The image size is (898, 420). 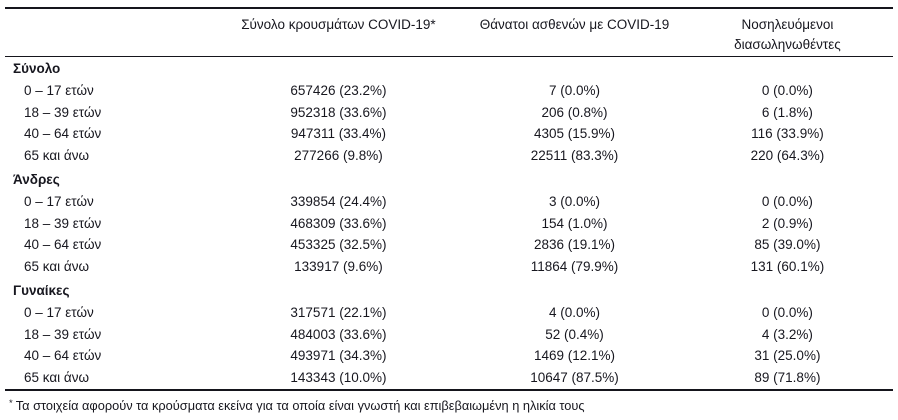 I want to click on cases-cell: 468309 (33.6%), so click(x=338, y=223).